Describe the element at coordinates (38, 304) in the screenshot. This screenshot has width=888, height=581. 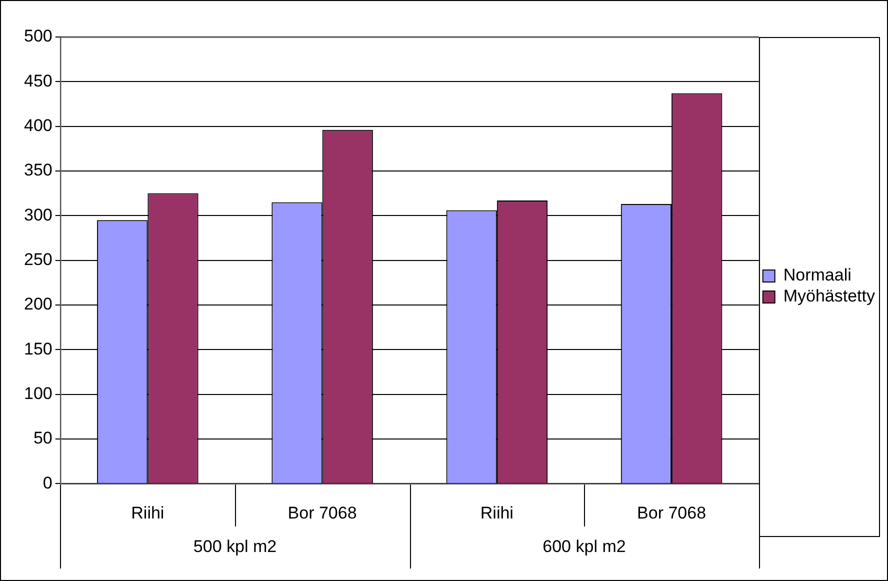
I see `y-tick-label: 200` at that location.